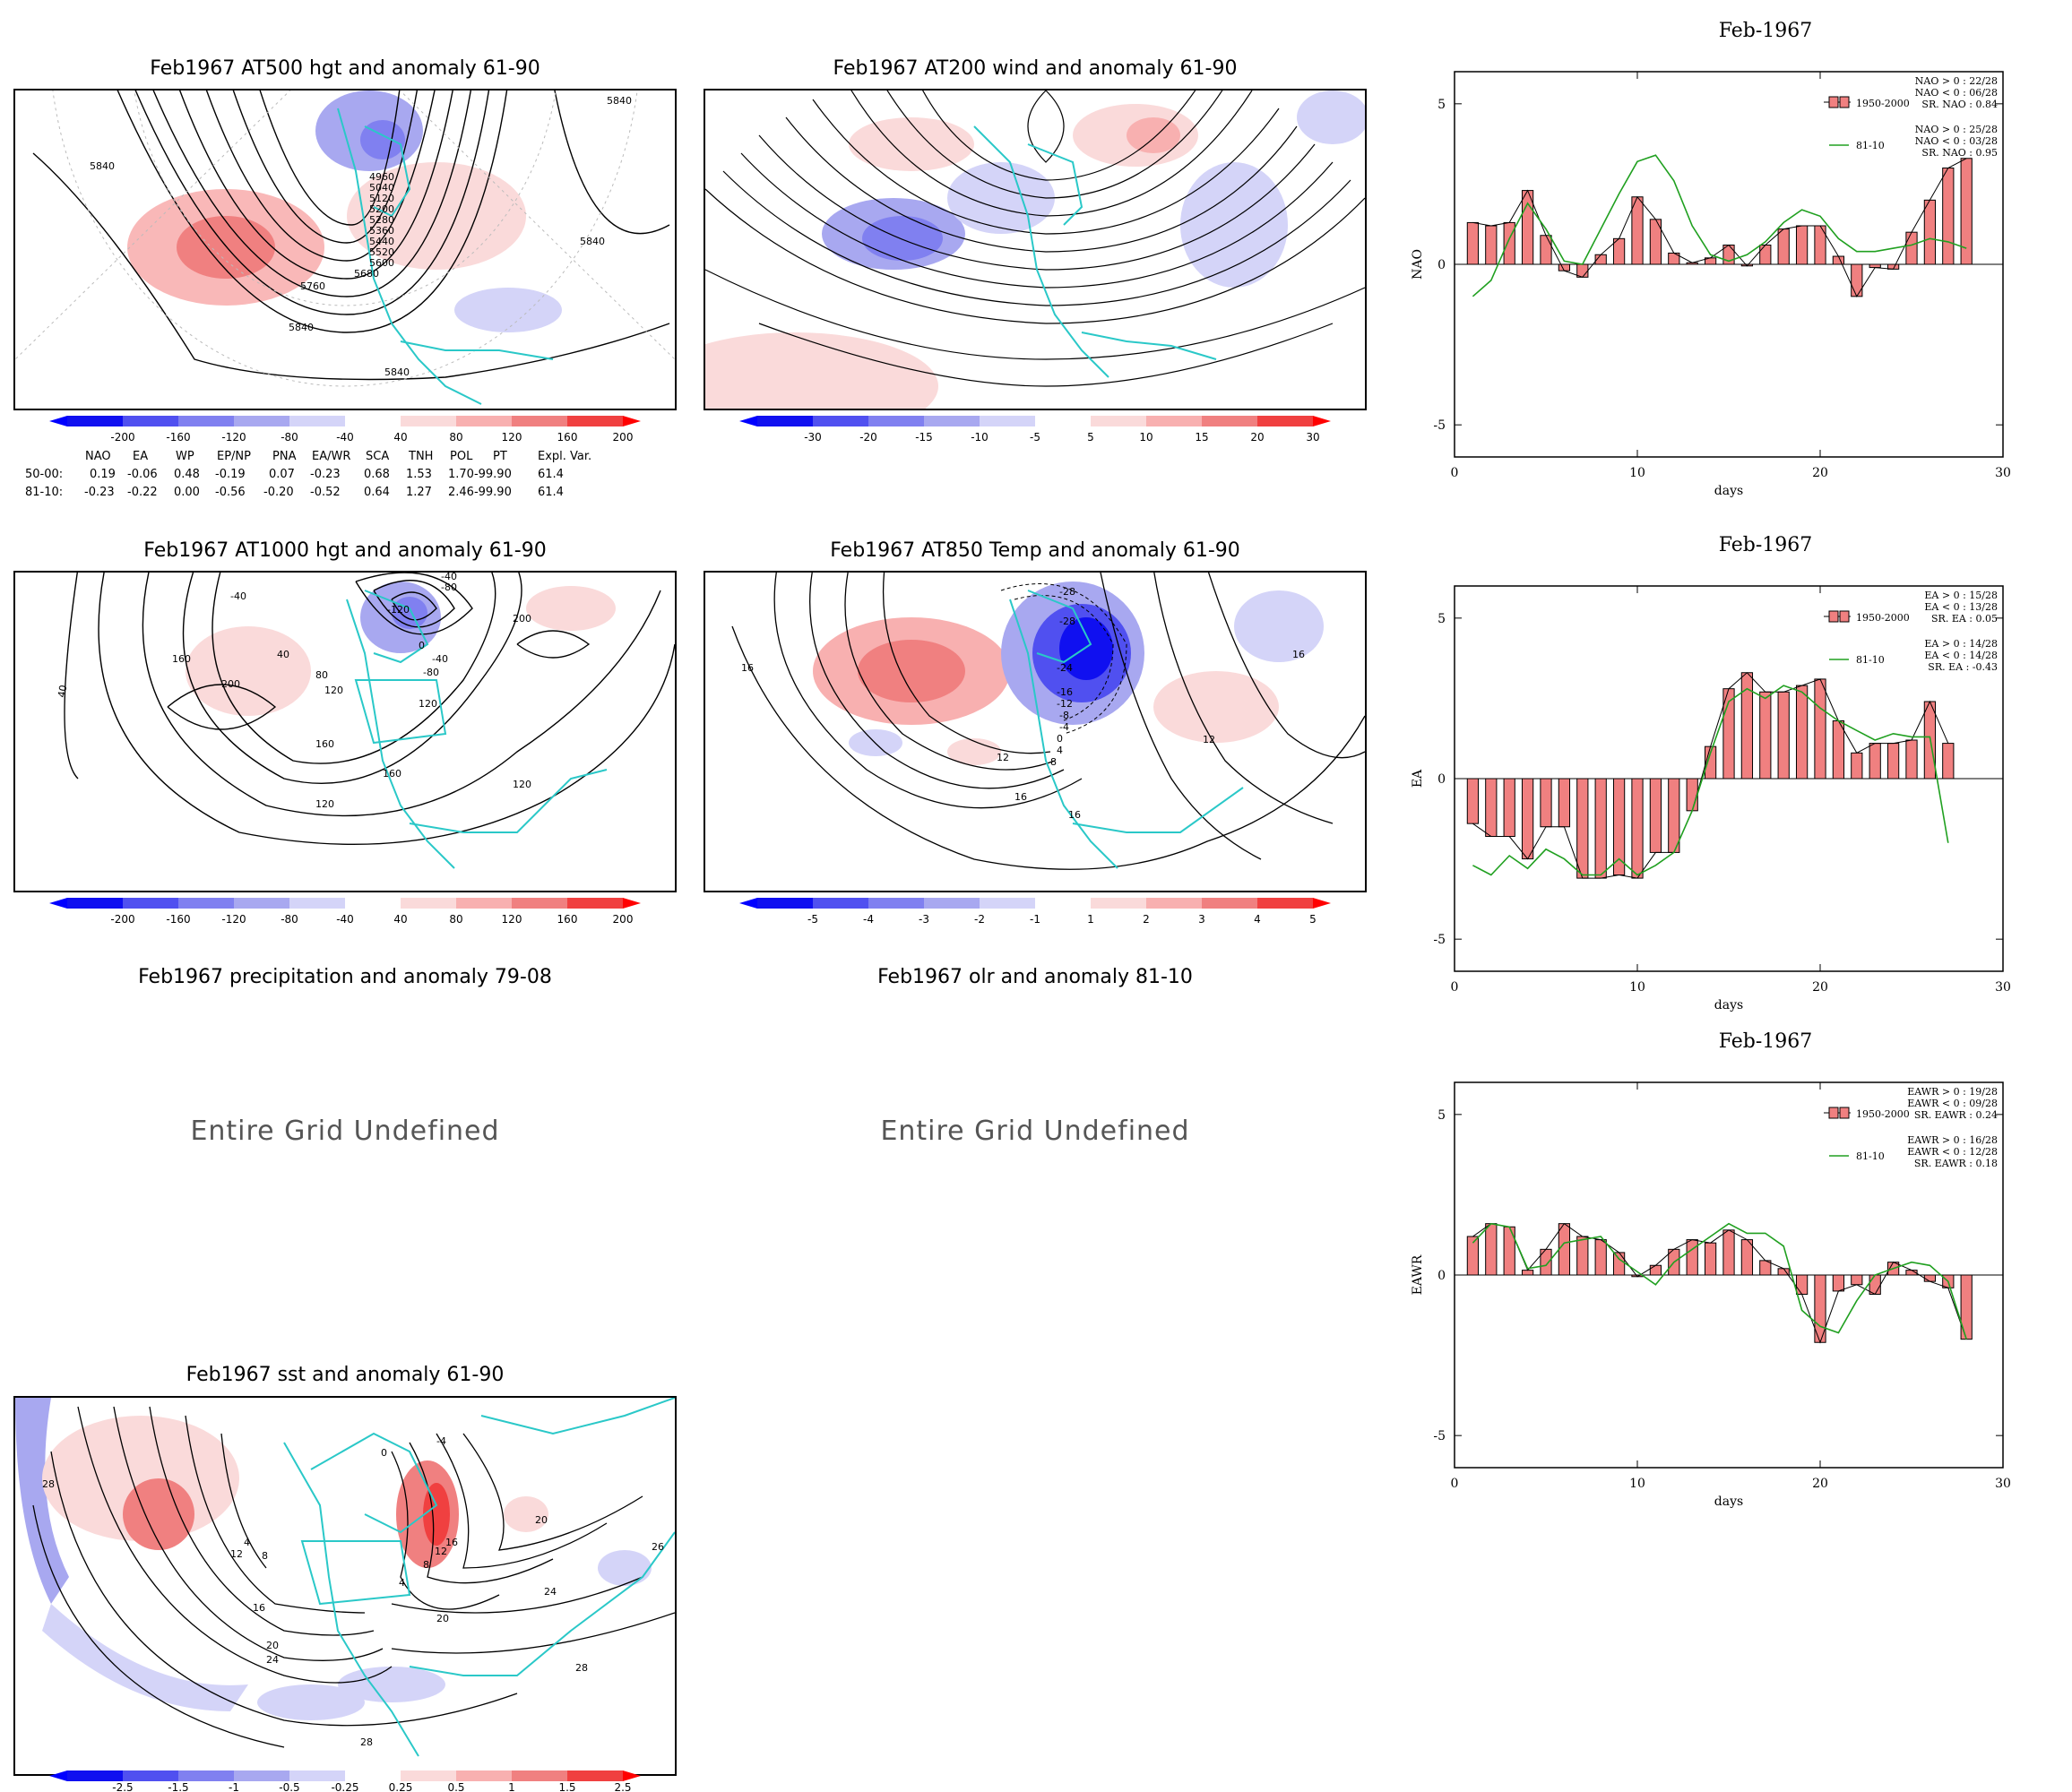 The height and width of the screenshot is (1792, 2072). I want to click on contour-label: -4, so click(441, 1441).